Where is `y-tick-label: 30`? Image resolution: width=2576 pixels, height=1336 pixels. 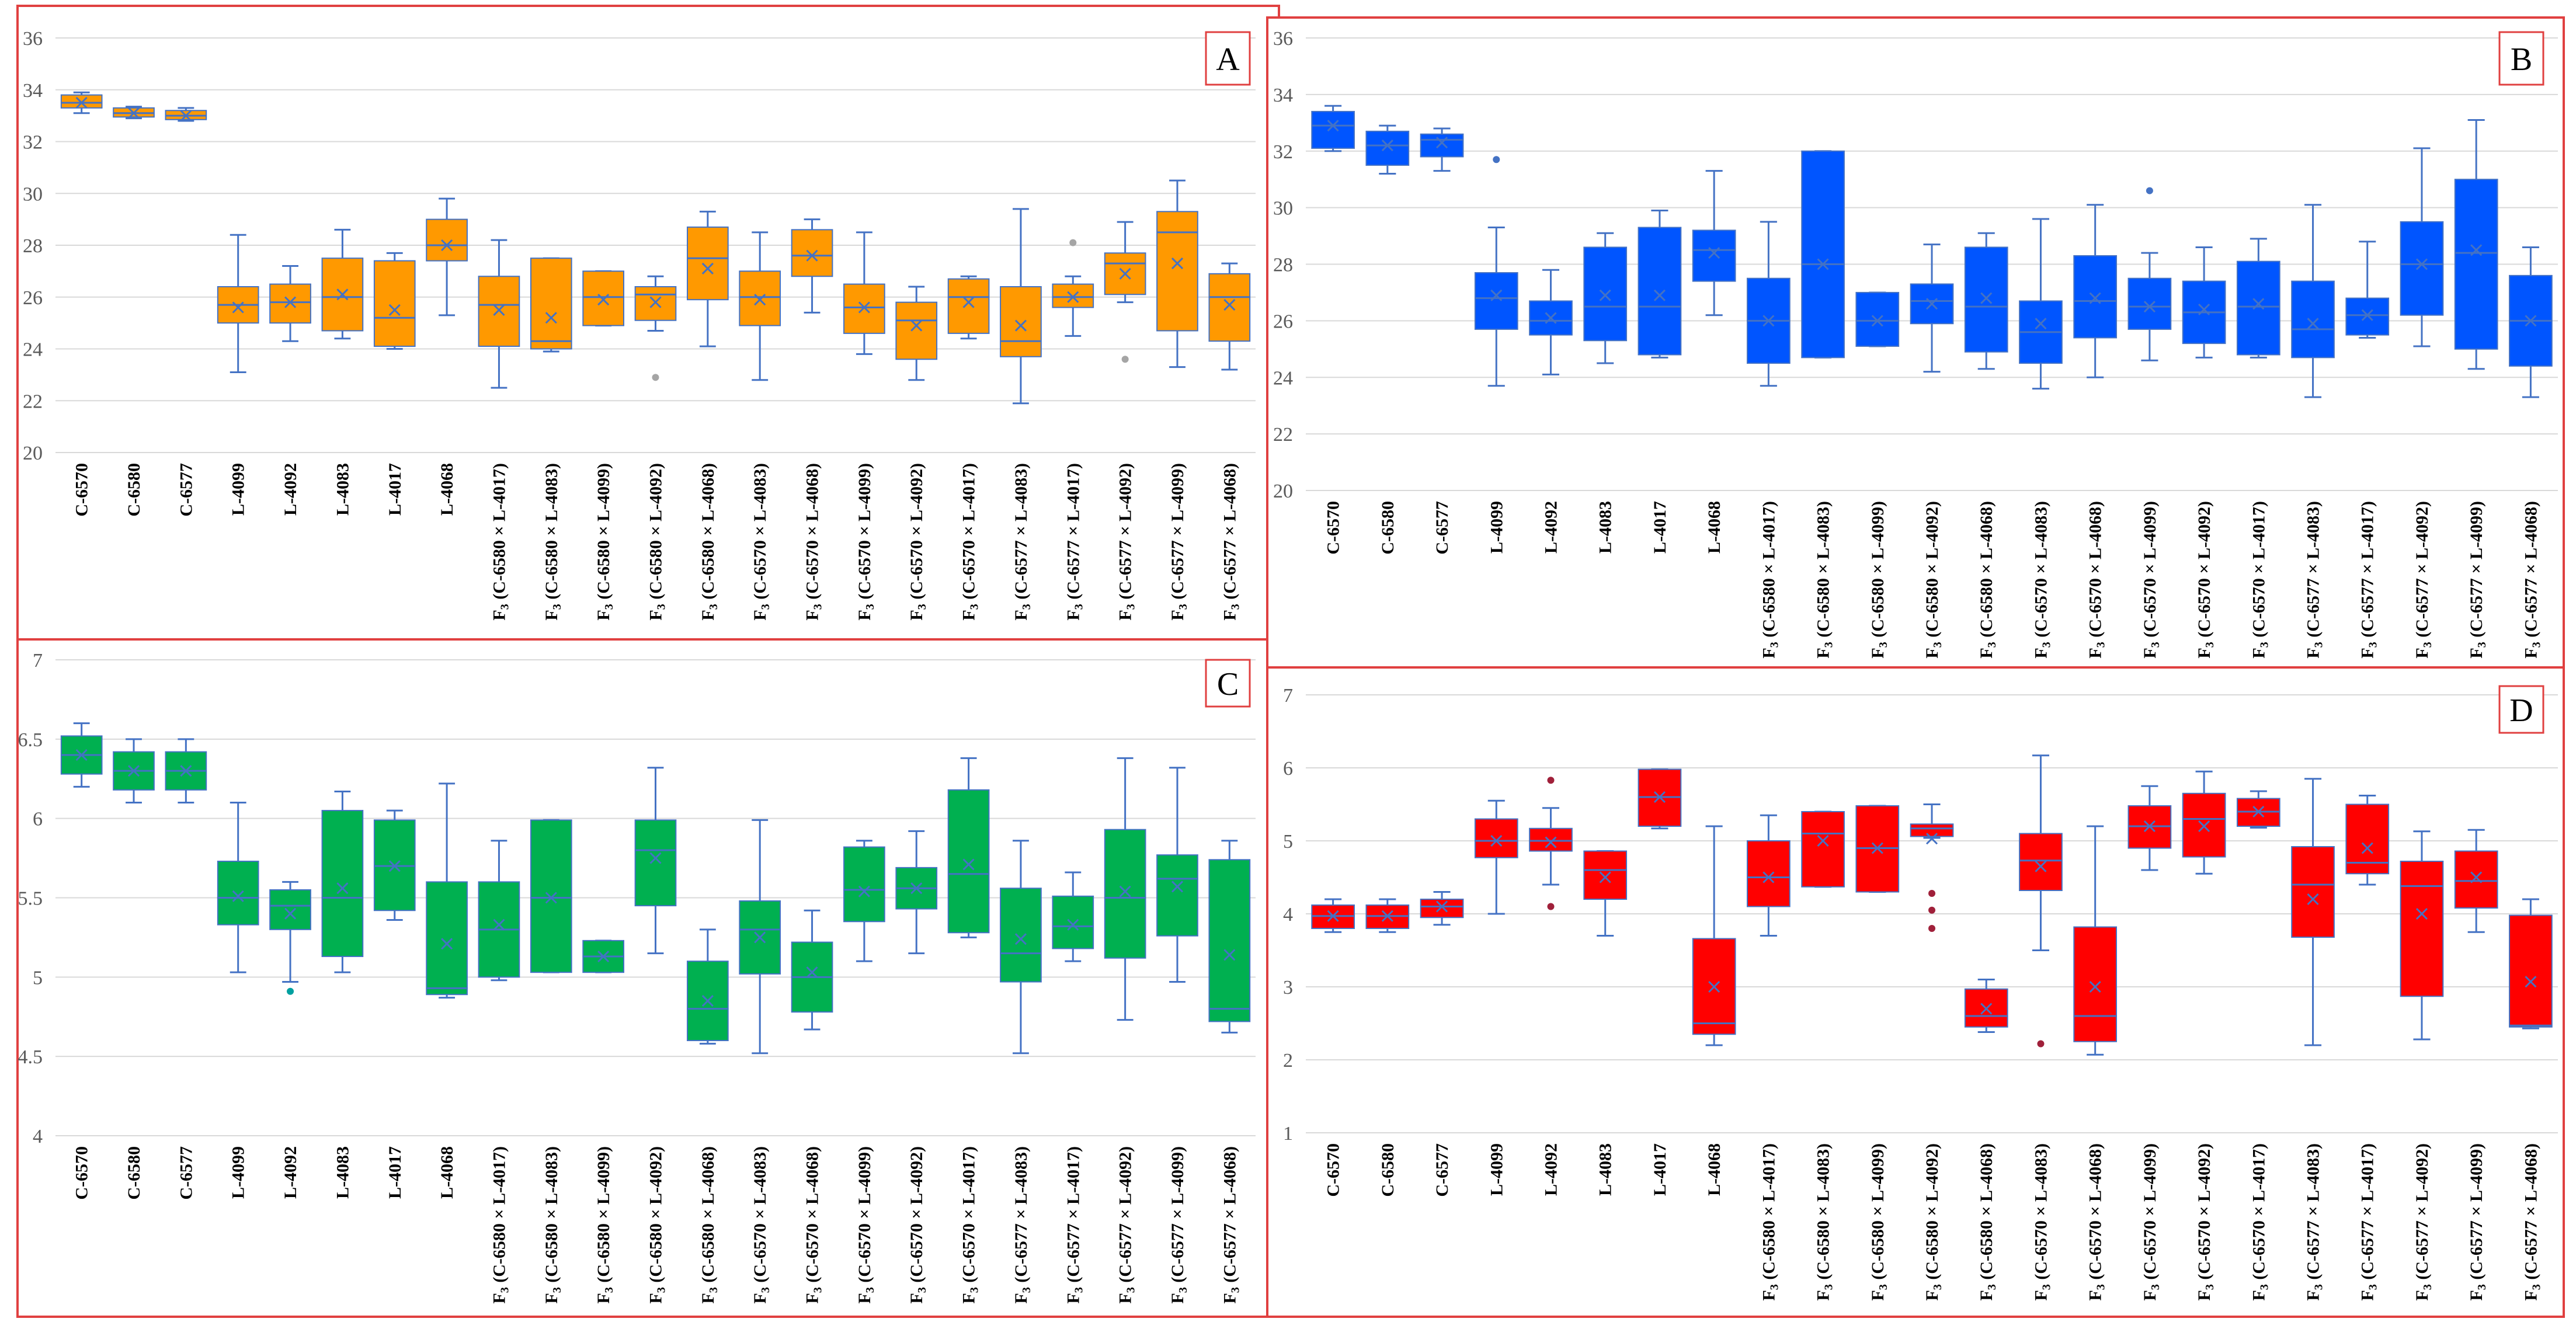 y-tick-label: 30 is located at coordinates (33, 194).